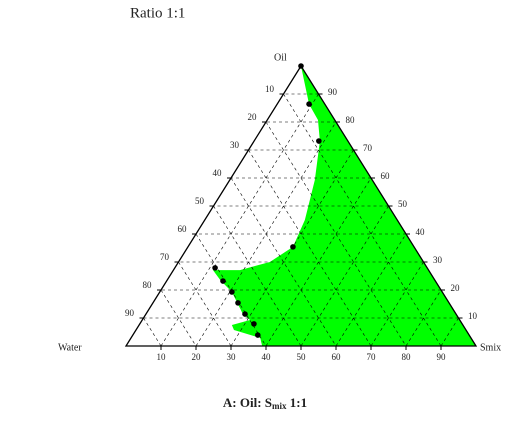  What do you see at coordinates (270, 89) in the screenshot?
I see `left-tick-label: 10` at bounding box center [270, 89].